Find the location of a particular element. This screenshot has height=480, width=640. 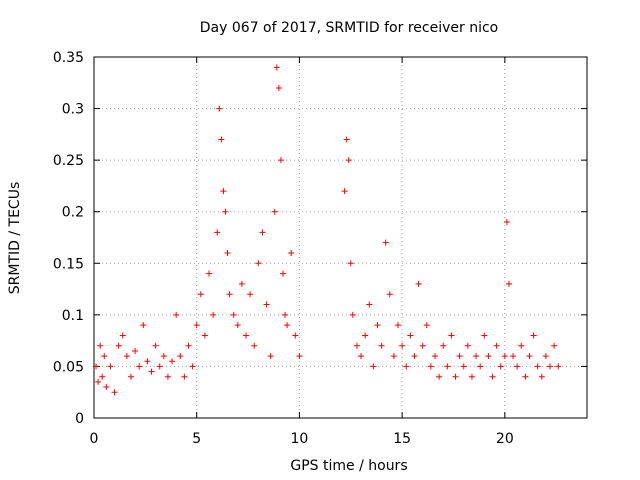

x-tick-label: 0 is located at coordinates (94, 439).